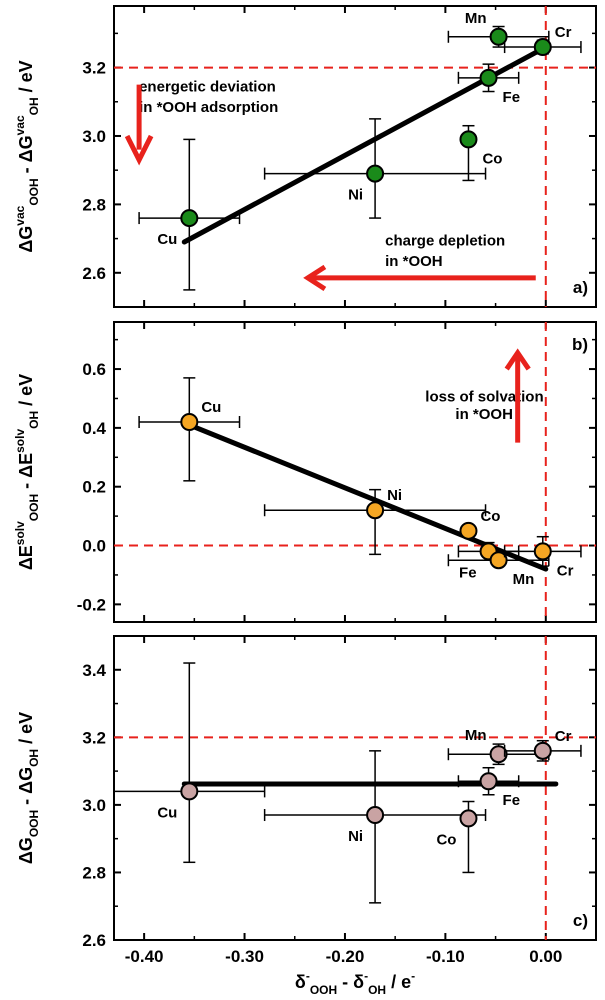  Describe the element at coordinates (580, 344) in the screenshot. I see `panel-label: b)` at that location.